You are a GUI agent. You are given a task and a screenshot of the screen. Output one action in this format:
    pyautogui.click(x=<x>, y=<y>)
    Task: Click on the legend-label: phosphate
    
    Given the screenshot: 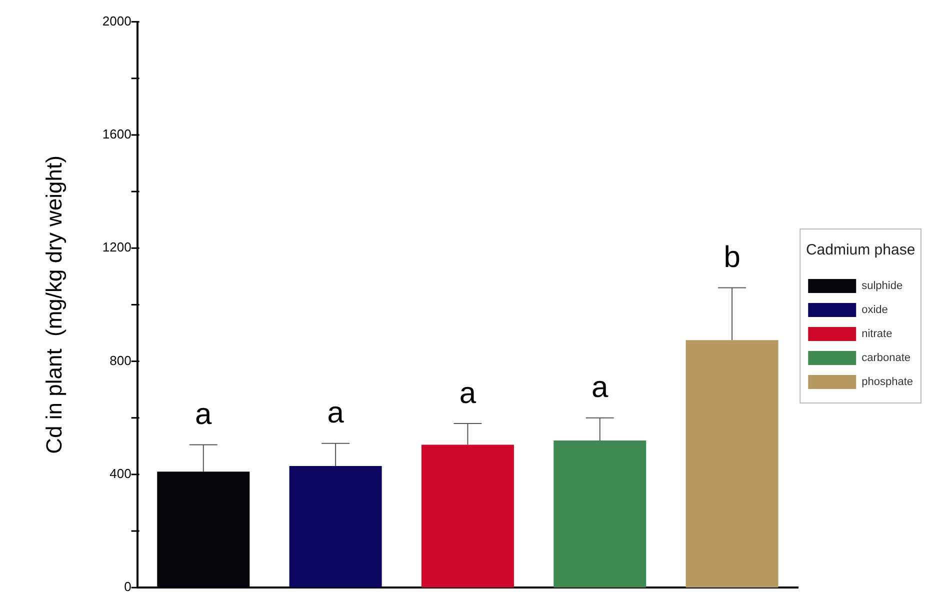 What is the action you would take?
    pyautogui.click(x=888, y=382)
    